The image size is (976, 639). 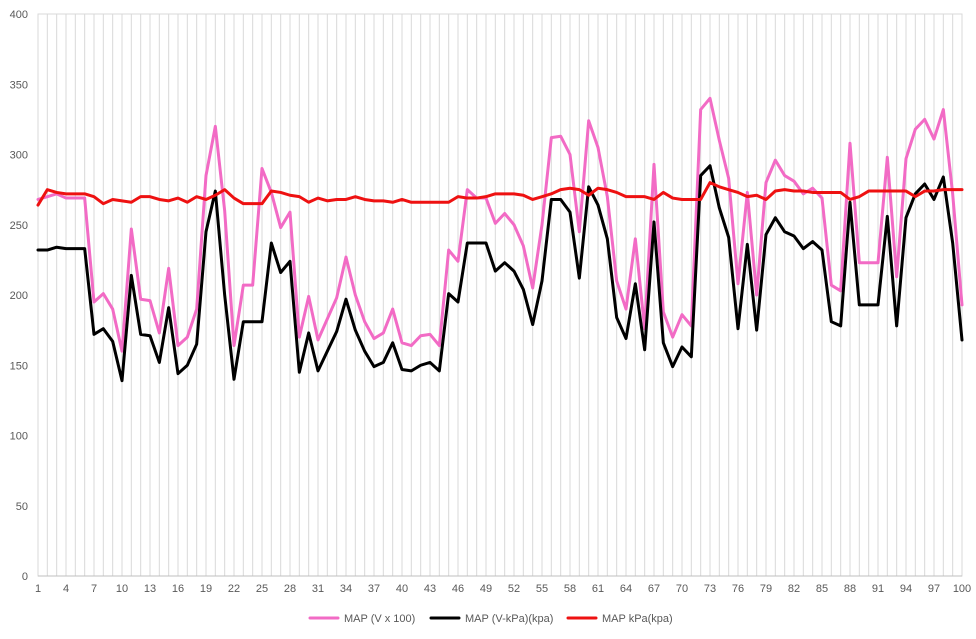 What do you see at coordinates (637, 619) in the screenshot?
I see `legend-label: MAP kPa(kpa)` at bounding box center [637, 619].